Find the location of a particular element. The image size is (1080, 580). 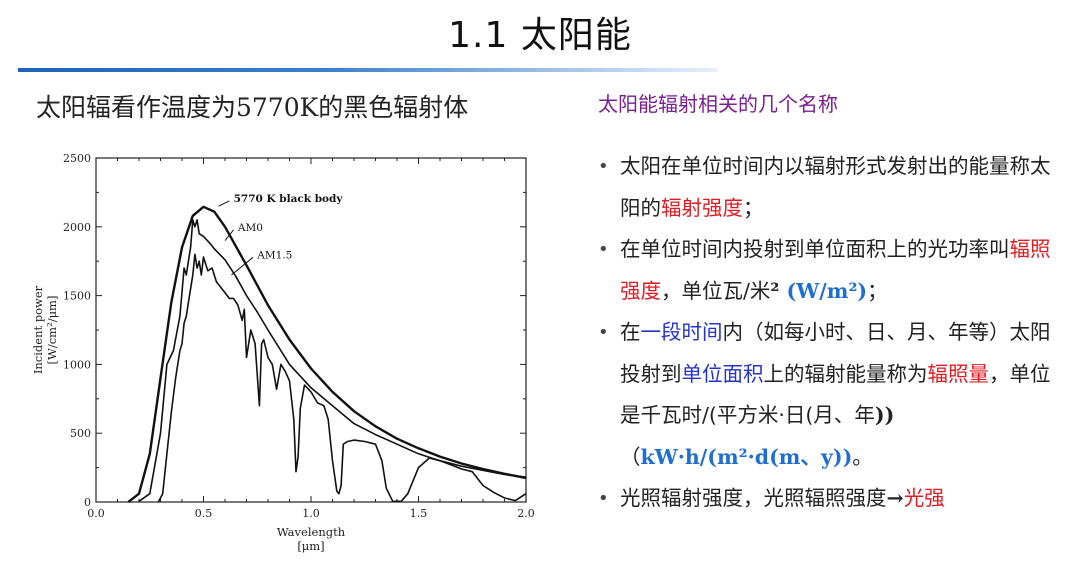

page-title: 1.1 太阳能 is located at coordinates (540, 35).